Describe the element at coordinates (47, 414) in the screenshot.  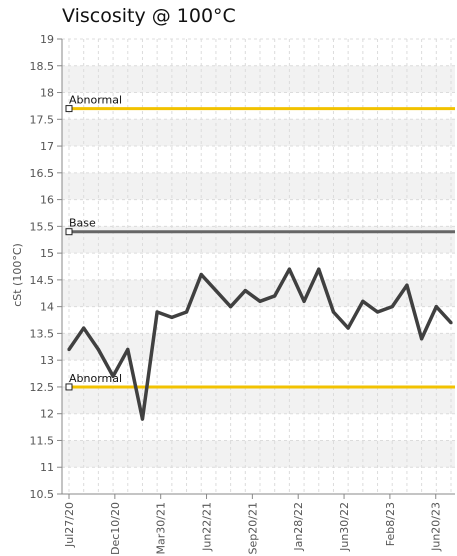
I see `y-tick-label: 12` at that location.